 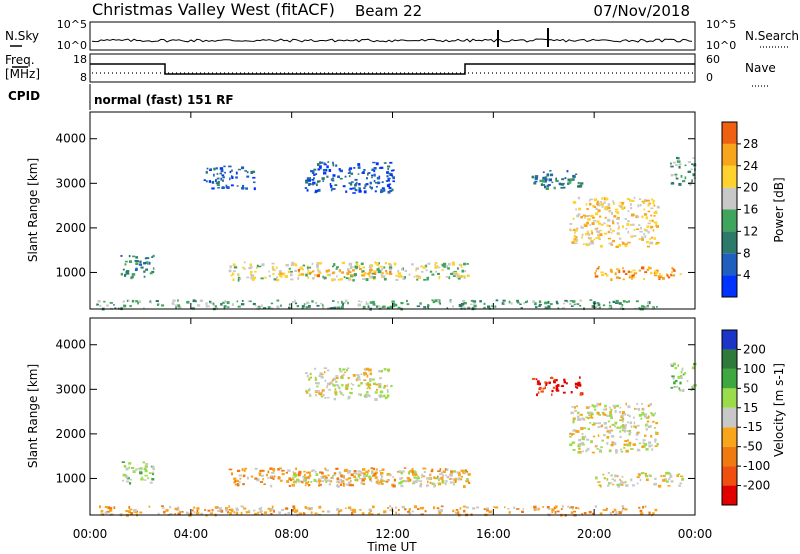 I want to click on velocity-colorbar-tick-label: 50, so click(x=750, y=388).